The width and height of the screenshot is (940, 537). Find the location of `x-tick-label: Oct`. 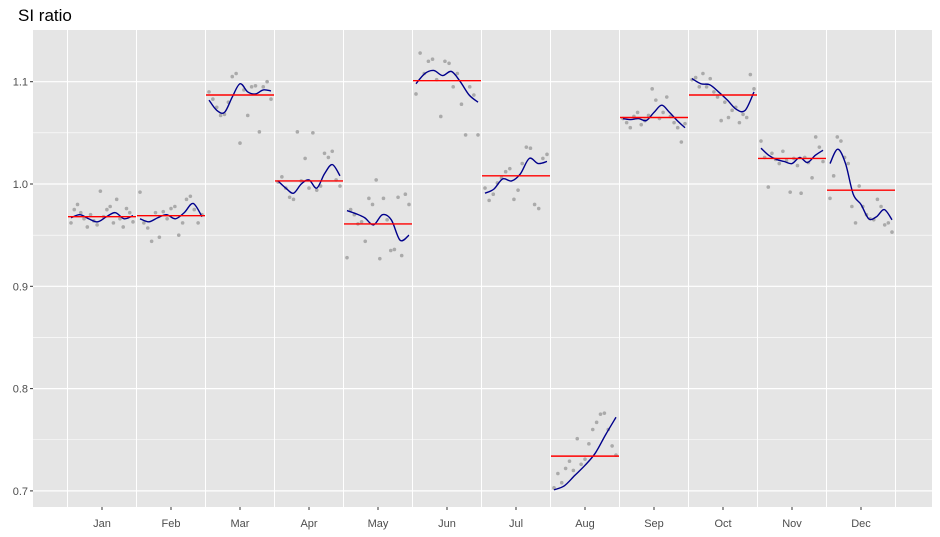

x-tick-label: Oct is located at coordinates (722, 524).